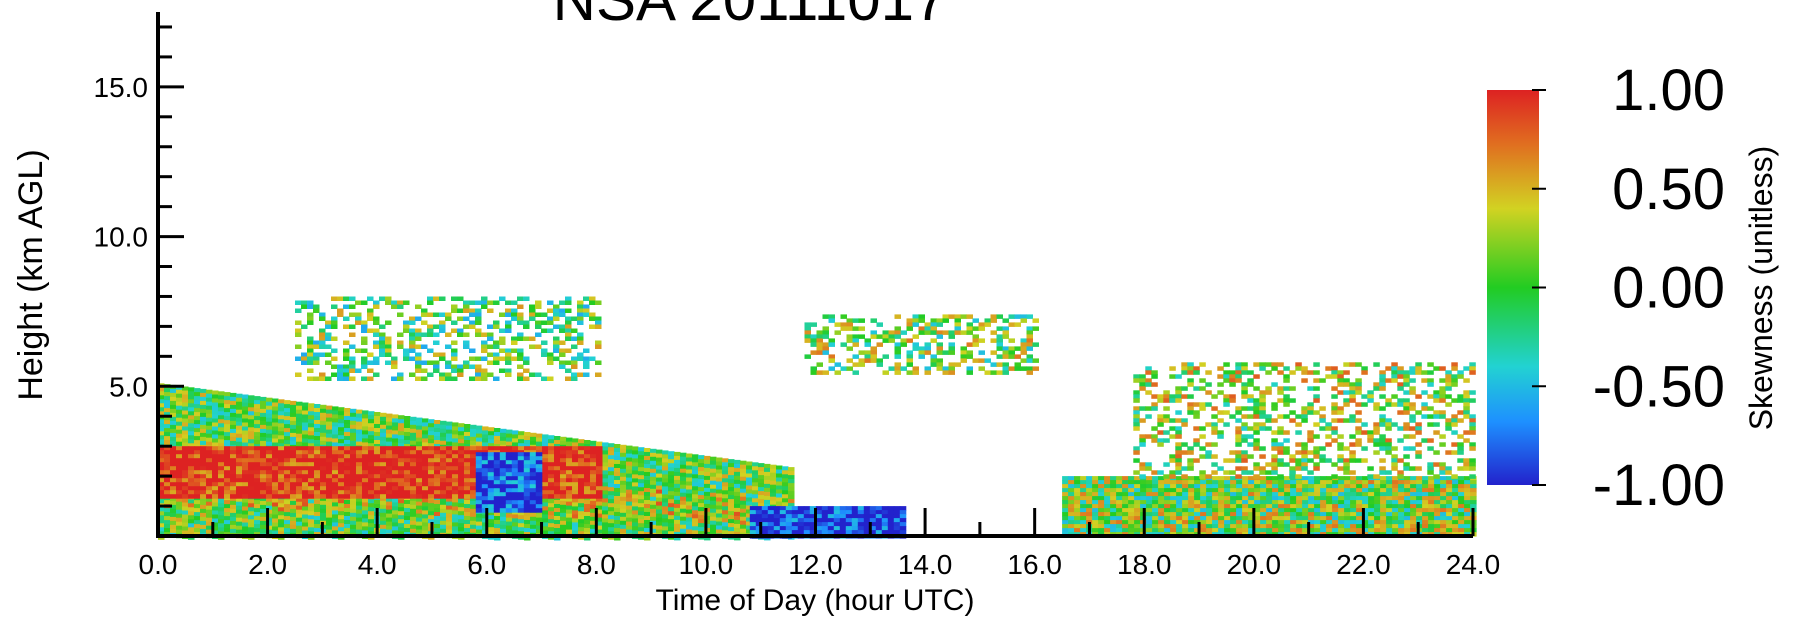  Describe the element at coordinates (925, 564) in the screenshot. I see `x-tick-label: 14.0` at that location.